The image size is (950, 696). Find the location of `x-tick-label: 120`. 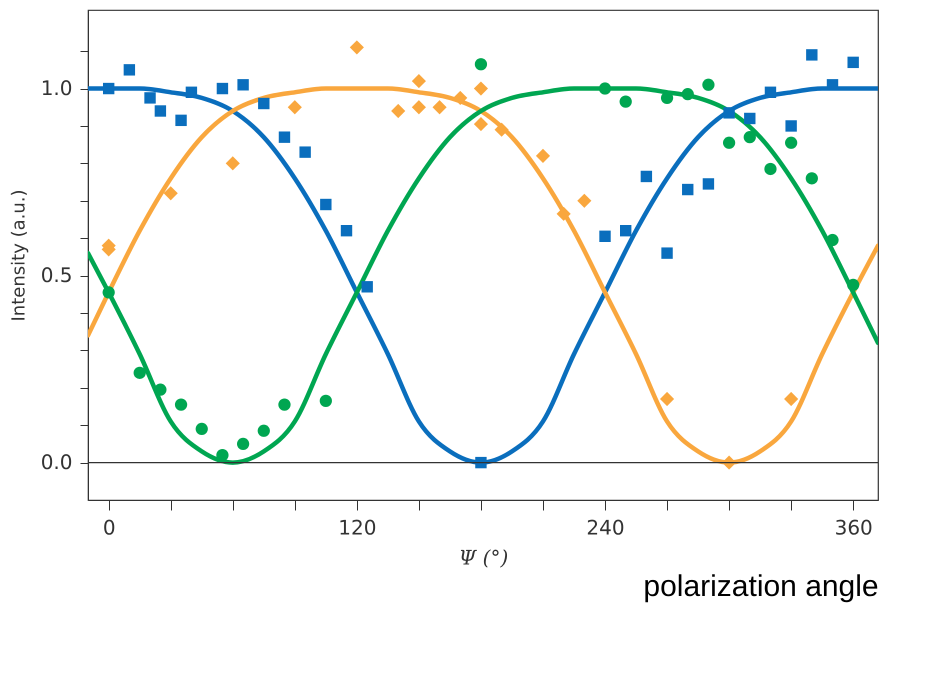

x-tick-label: 120 is located at coordinates (357, 528).